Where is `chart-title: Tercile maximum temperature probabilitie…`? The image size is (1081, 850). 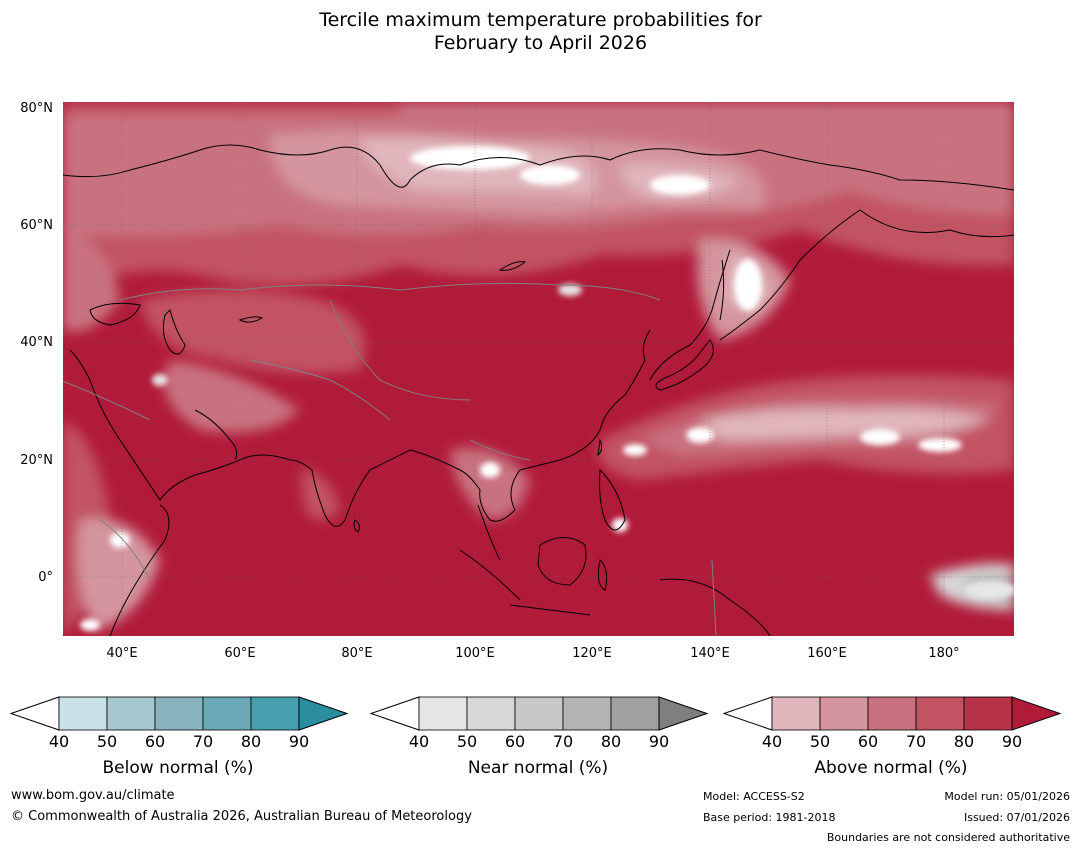
chart-title: Tercile maximum temperature probabilitie… is located at coordinates (540, 32).